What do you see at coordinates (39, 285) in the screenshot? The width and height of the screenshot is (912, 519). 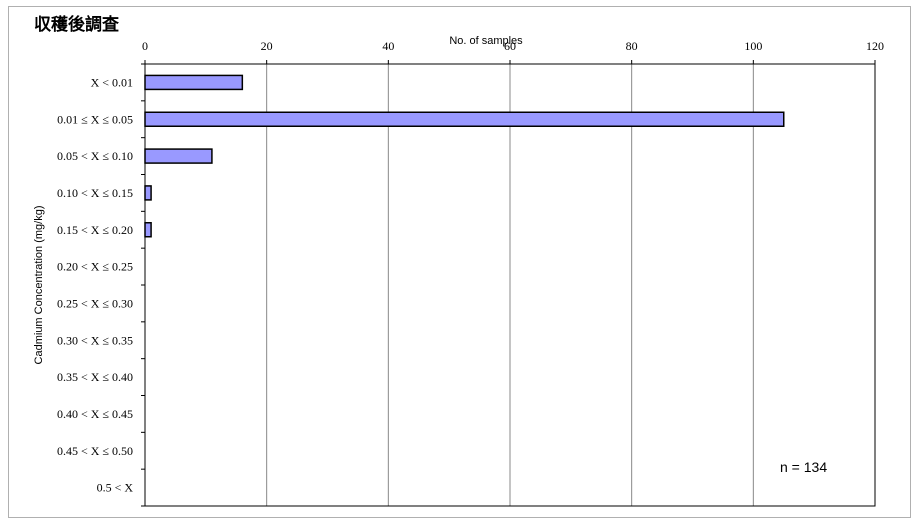 I see `y-axis-title: Cadmium Concentration (mg/kg)` at bounding box center [39, 285].